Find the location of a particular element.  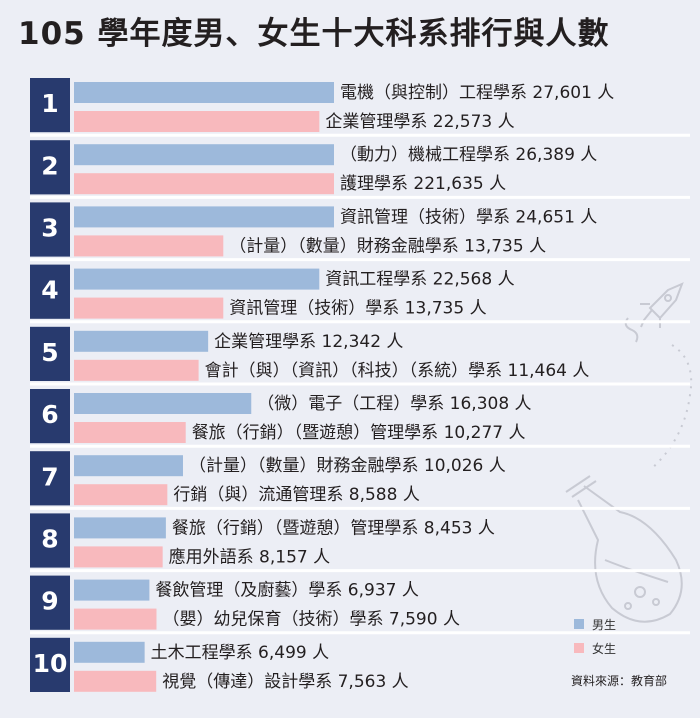

bar-label-female: （計量）（數量）財務金融學系 13,735 人 is located at coordinates (387, 246).